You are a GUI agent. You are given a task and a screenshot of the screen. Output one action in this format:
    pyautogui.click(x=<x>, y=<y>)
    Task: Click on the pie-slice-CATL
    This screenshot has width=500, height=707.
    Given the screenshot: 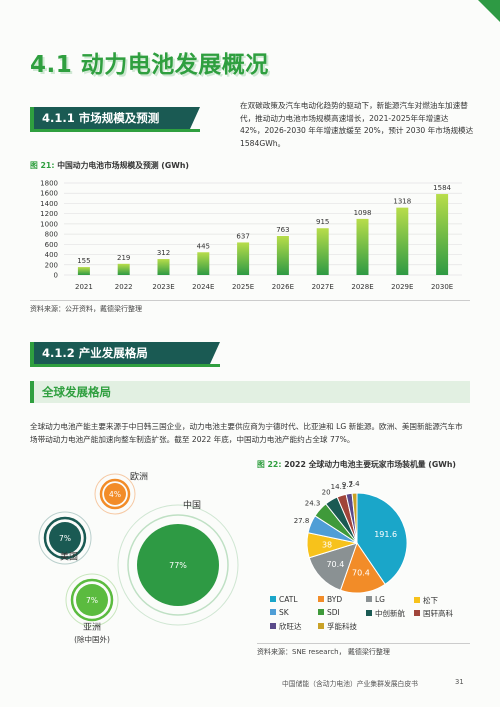 What is the action you would take?
    pyautogui.click(x=382, y=539)
    